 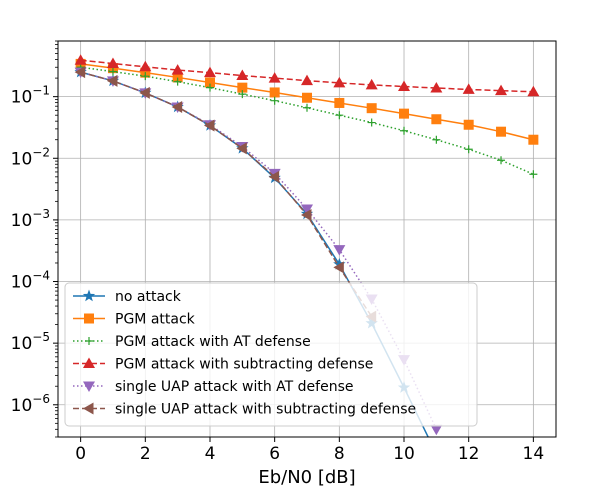 What do you see at coordinates (306, 477) in the screenshot?
I see `x-axis-label: Eb/N0 [dB]` at bounding box center [306, 477].